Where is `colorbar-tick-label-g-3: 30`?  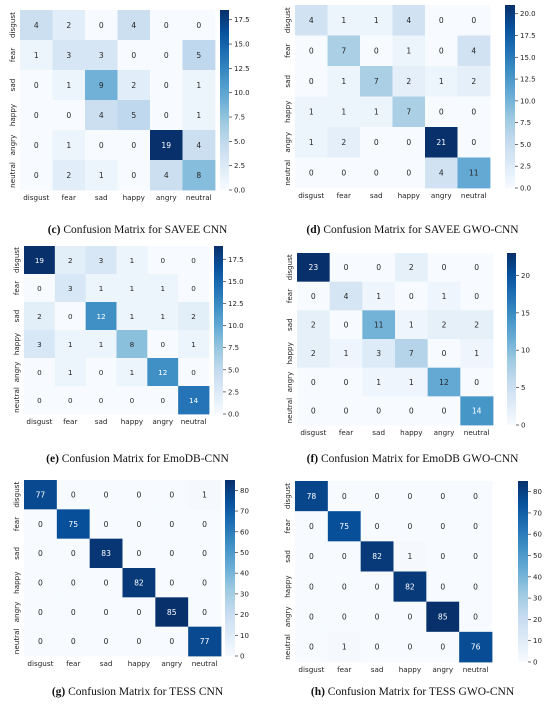 colorbar-tick-label-g-3: 30 is located at coordinates (244, 594).